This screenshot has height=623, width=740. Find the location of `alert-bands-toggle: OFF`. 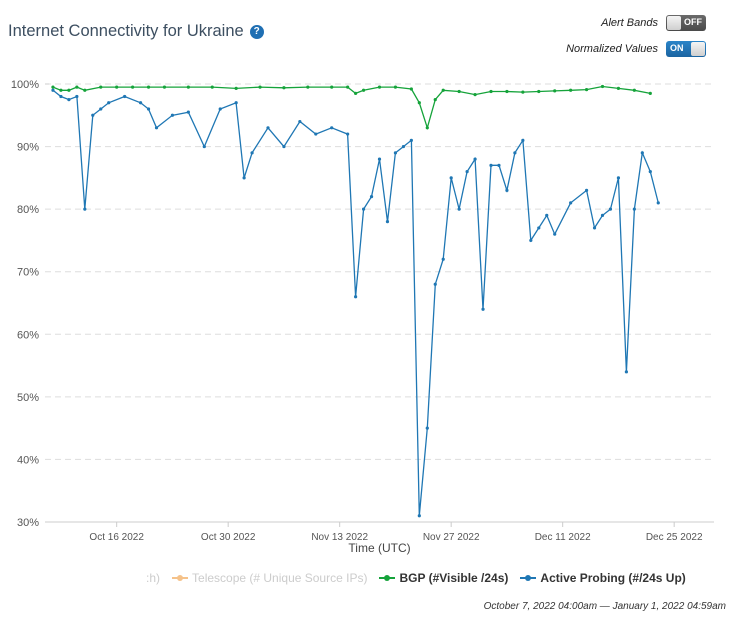

alert-bands-toggle: OFF is located at coordinates (686, 23).